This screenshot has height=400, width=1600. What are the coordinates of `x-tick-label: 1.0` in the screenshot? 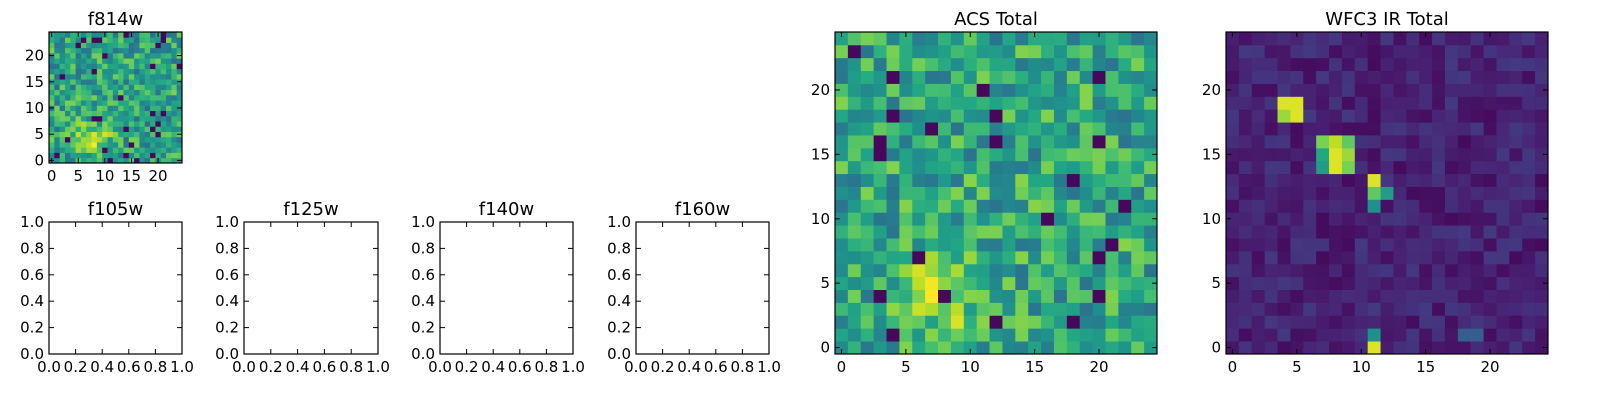 It's located at (378, 367).